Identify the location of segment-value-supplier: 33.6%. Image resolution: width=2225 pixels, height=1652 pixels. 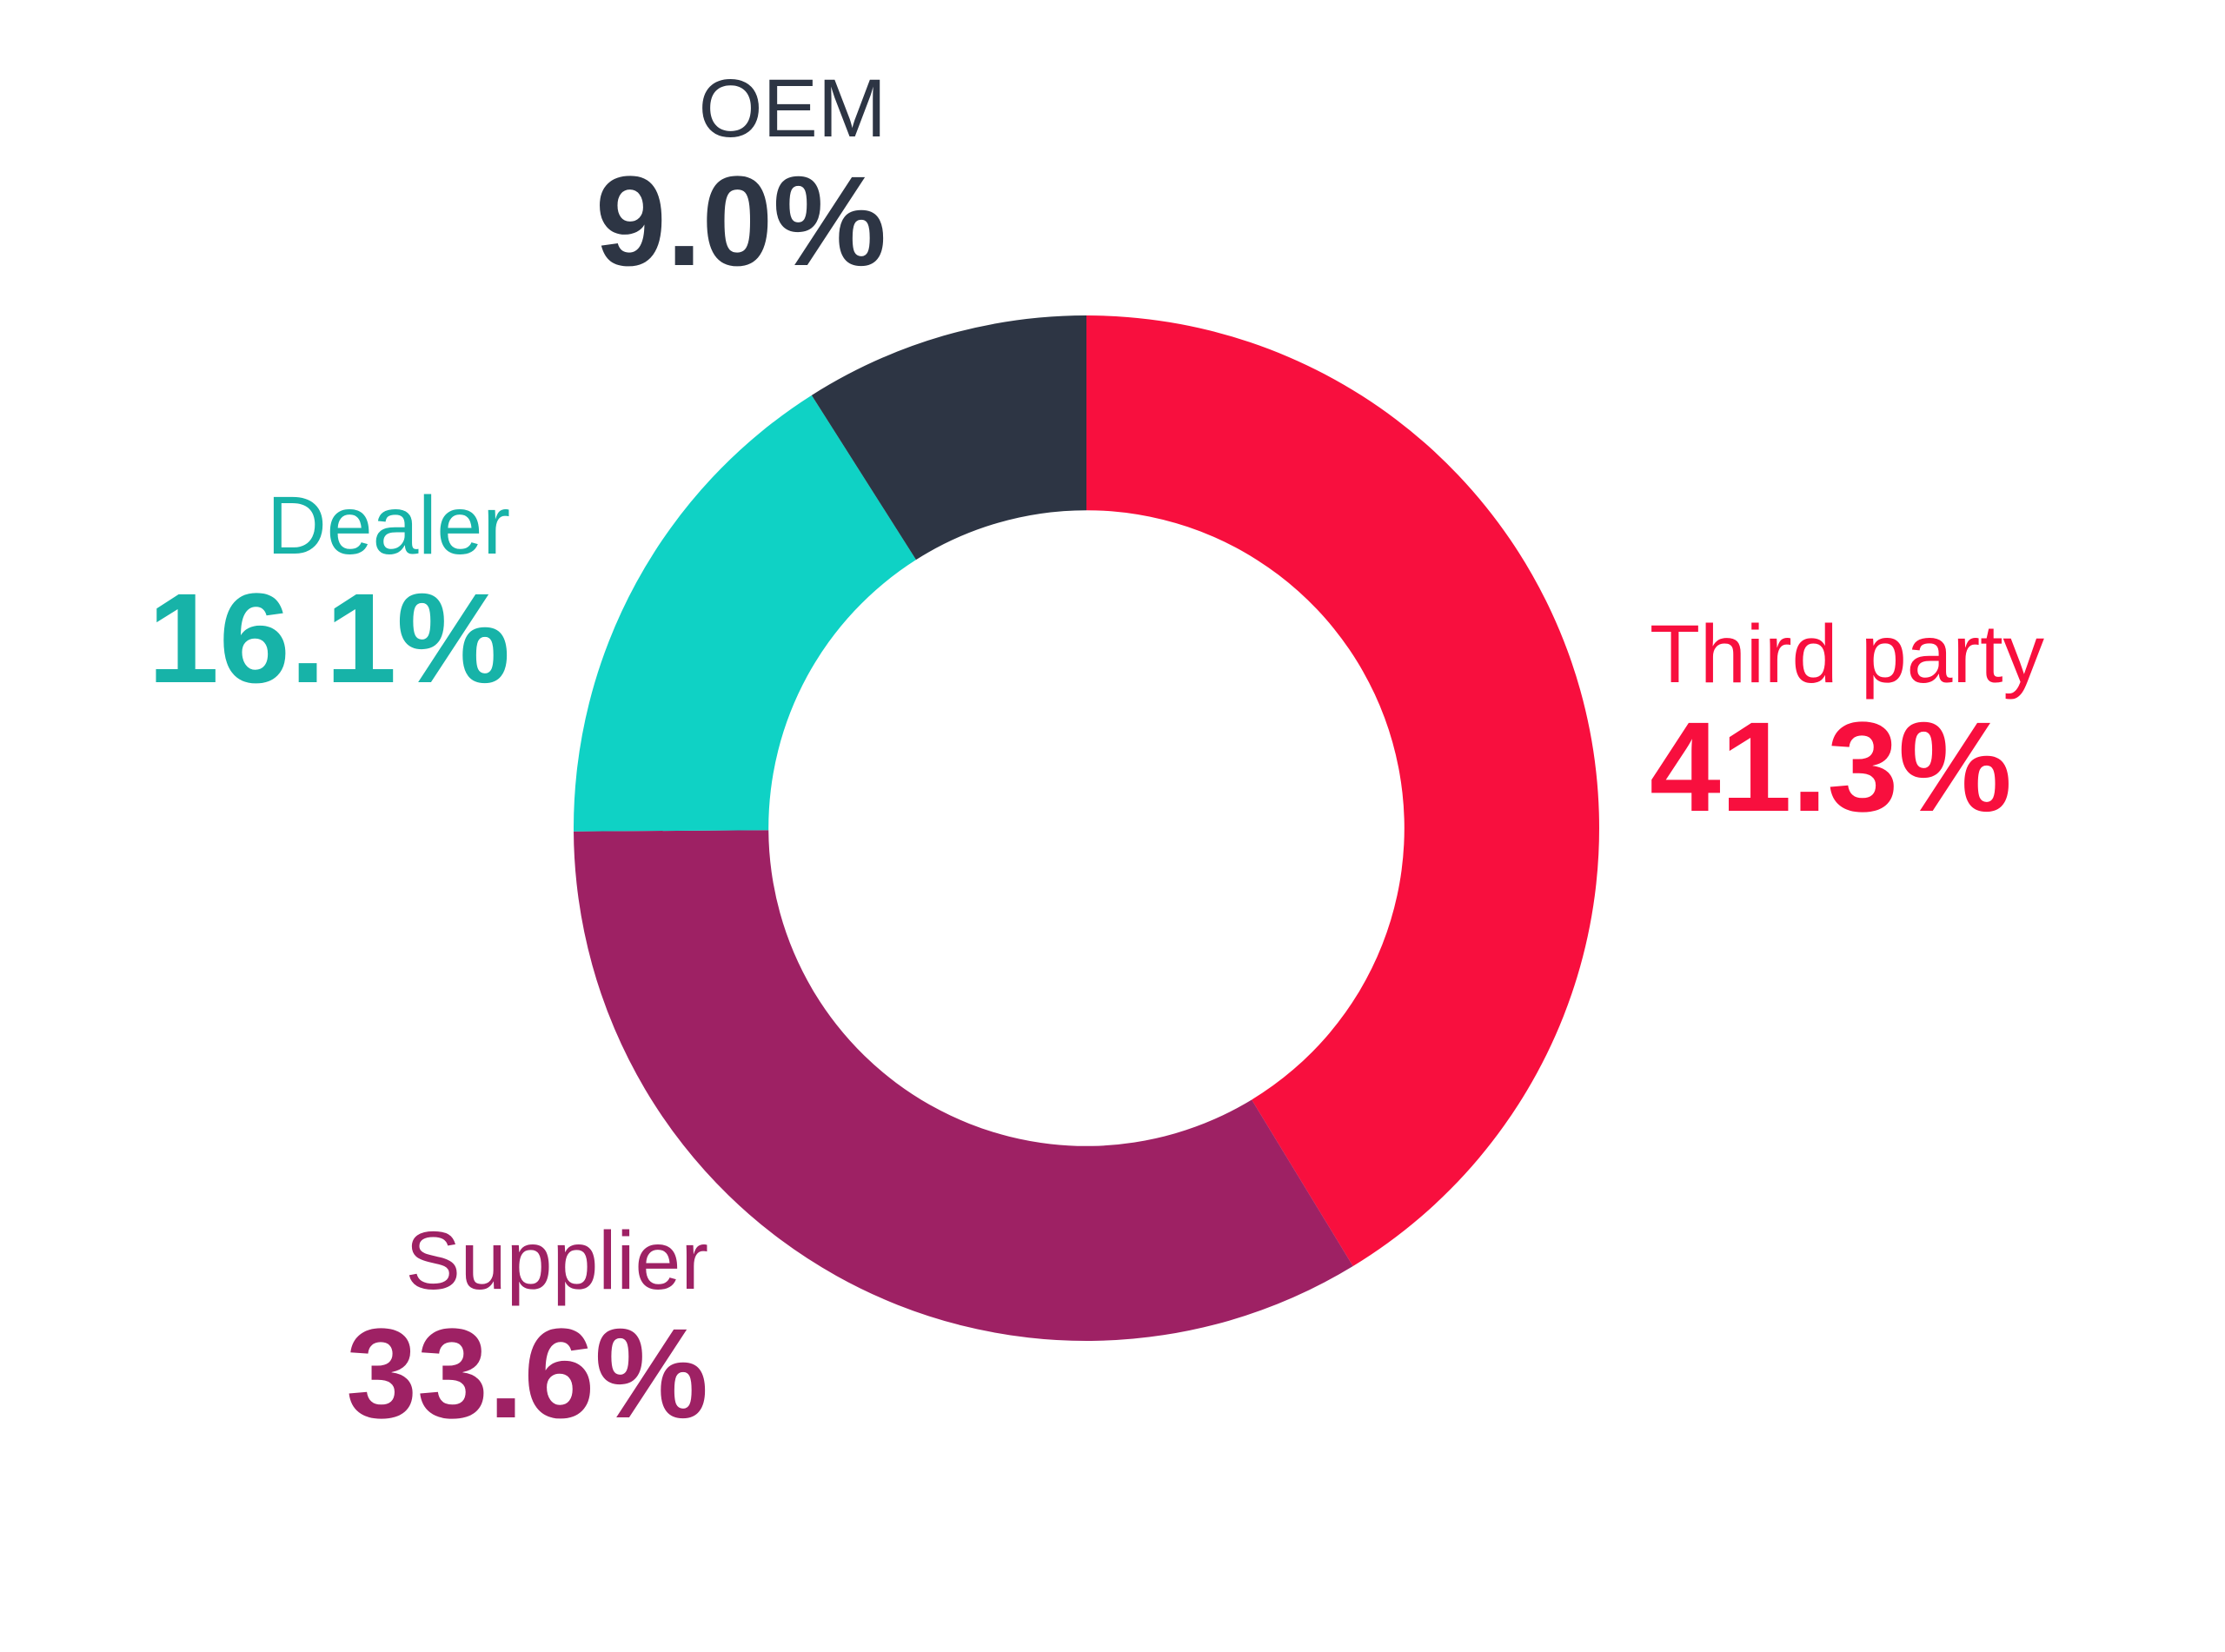
(527, 1375).